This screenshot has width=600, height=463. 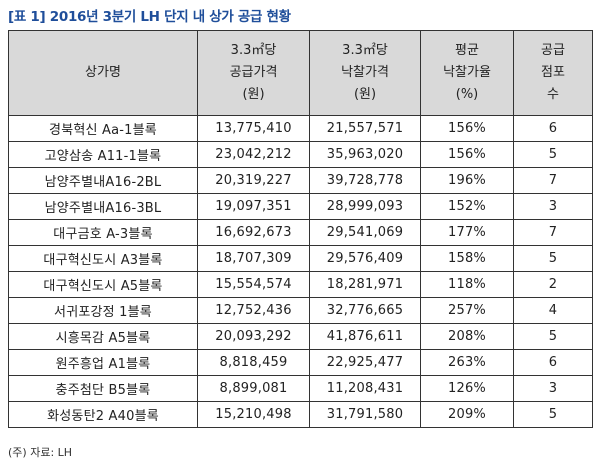 What do you see at coordinates (253, 206) in the screenshot?
I see `cell-supply-price: 19,097,351` at bounding box center [253, 206].